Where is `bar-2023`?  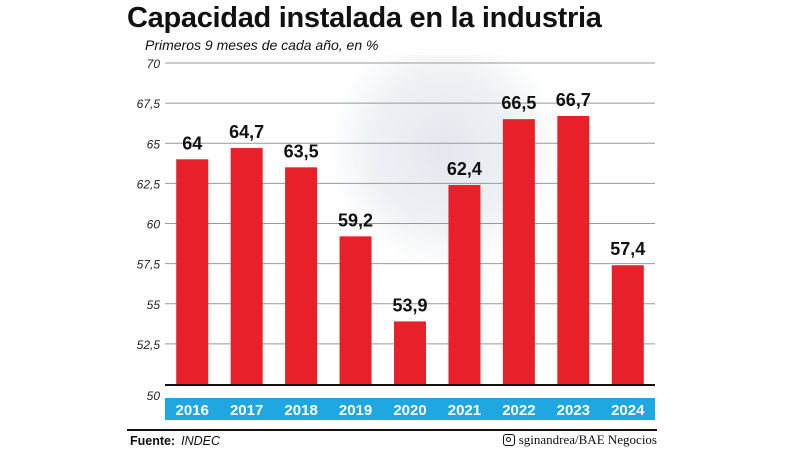
bar-2023 is located at coordinates (573, 249).